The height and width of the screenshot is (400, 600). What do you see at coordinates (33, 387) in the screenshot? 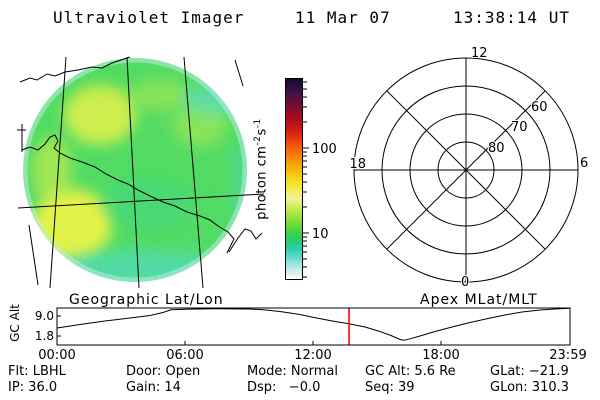
I see `status-ip: IP: 36.0` at bounding box center [33, 387].